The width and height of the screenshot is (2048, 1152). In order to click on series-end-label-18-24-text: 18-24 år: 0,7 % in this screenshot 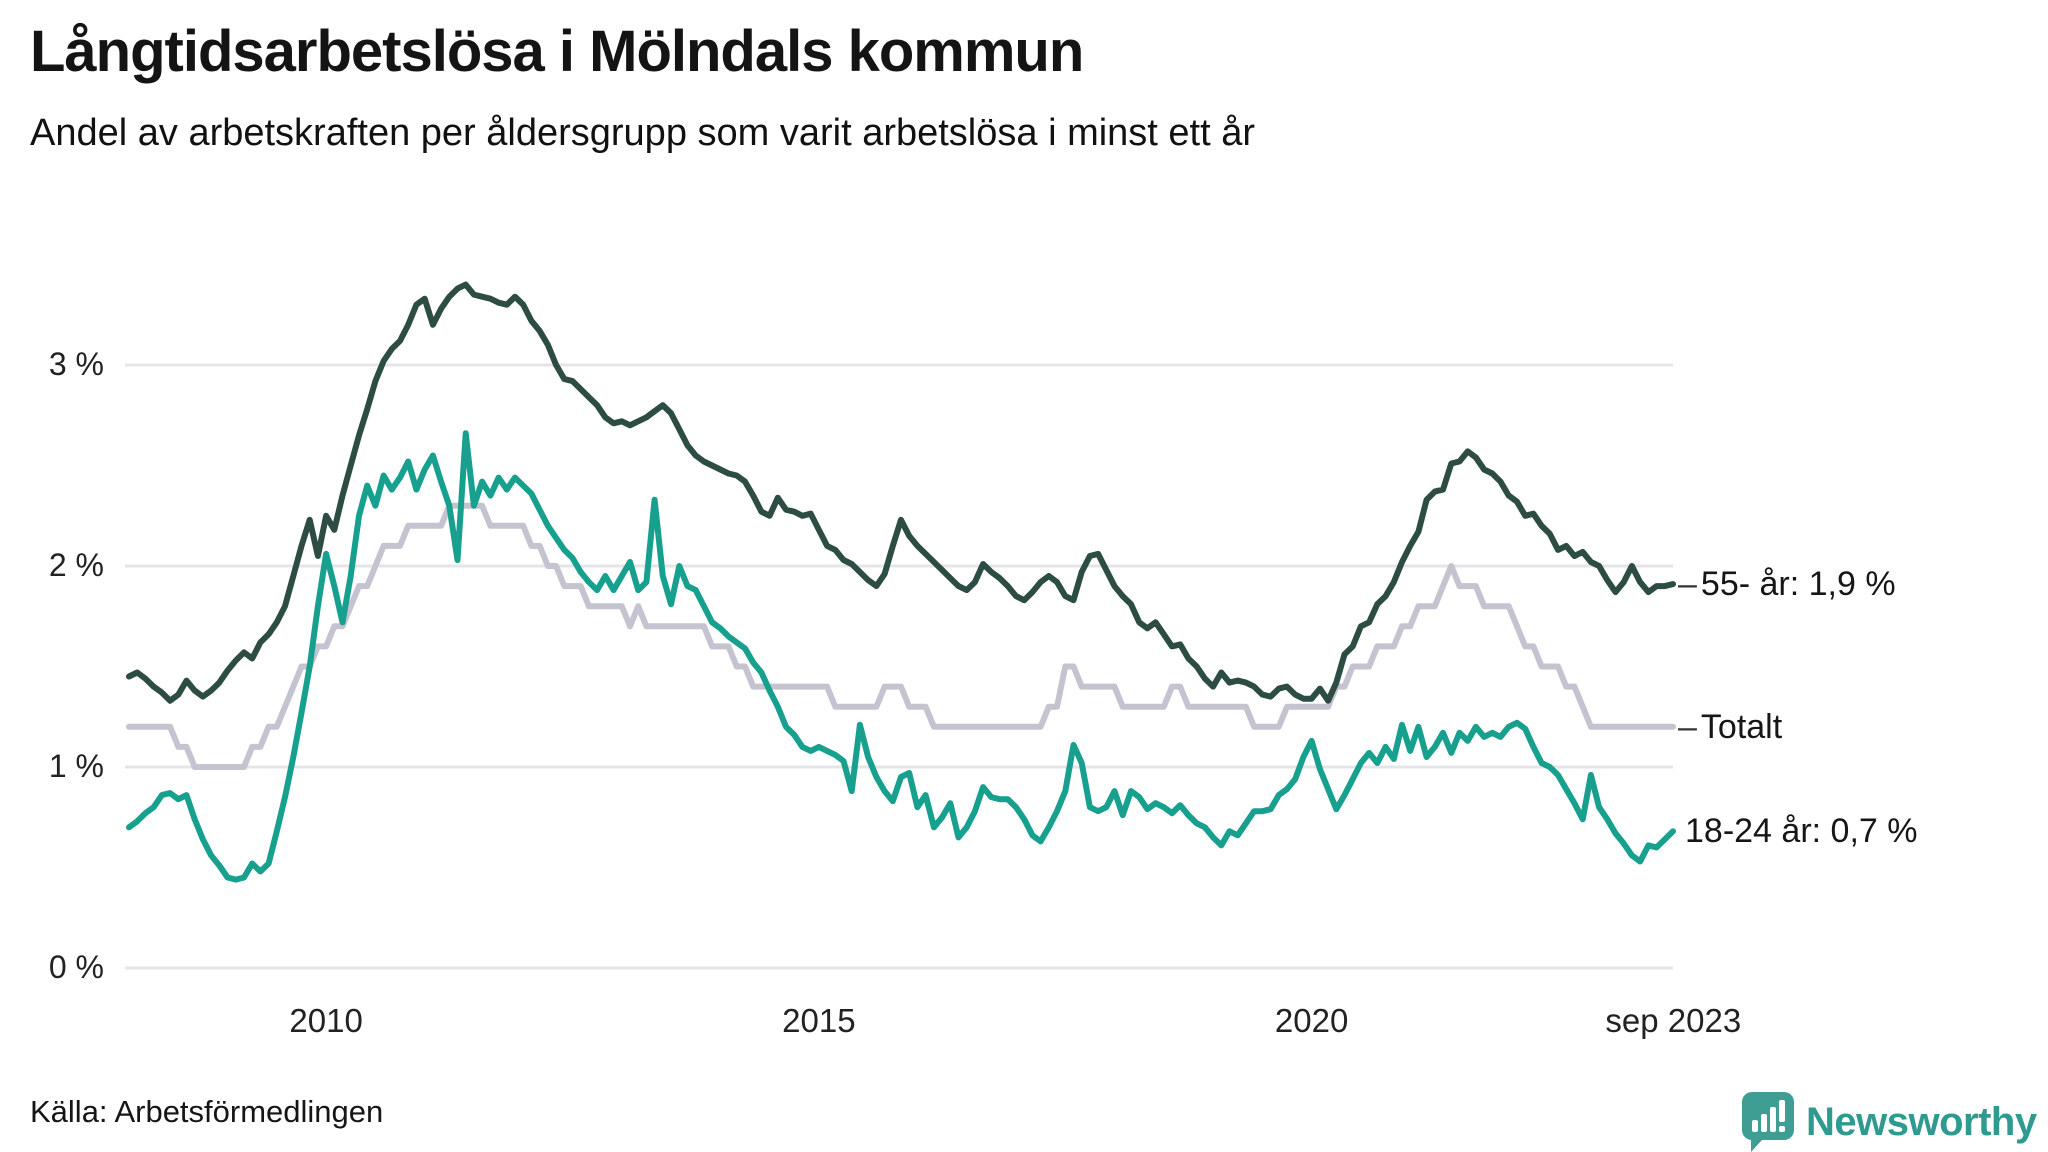, I will do `click(1801, 831)`.